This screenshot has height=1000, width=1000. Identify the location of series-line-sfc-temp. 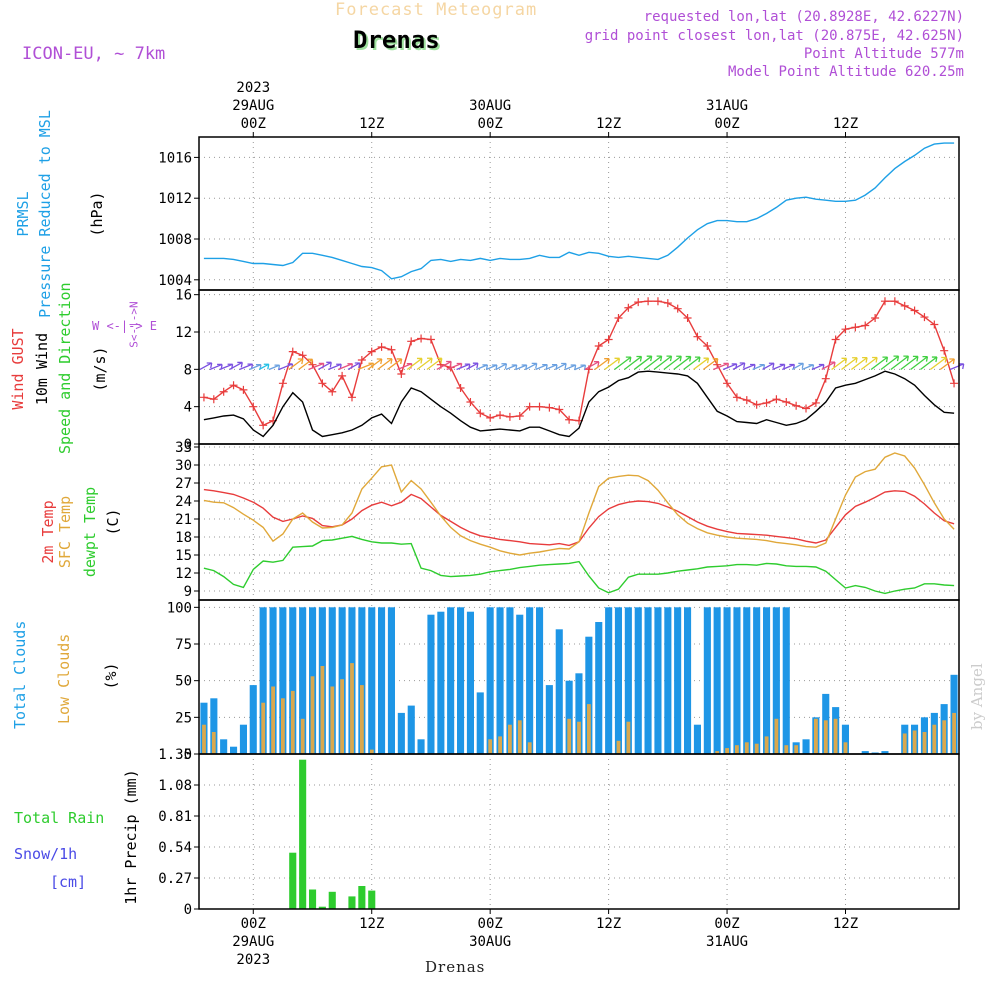
(579, 504).